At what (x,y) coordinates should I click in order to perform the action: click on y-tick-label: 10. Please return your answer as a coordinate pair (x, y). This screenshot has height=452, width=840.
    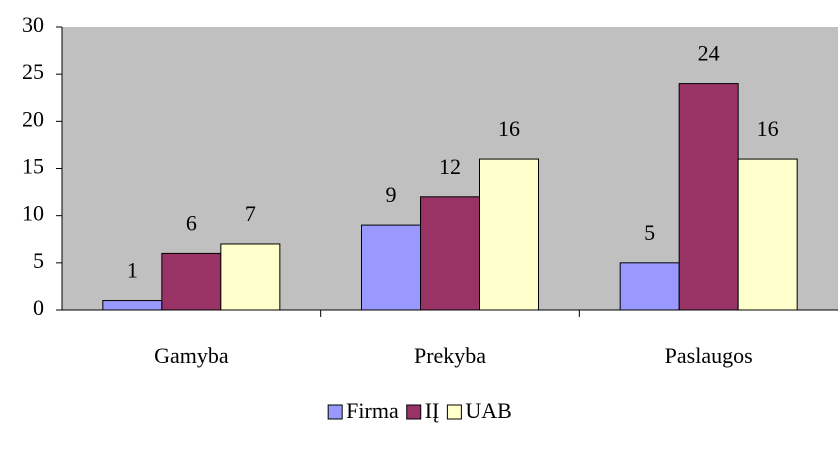
    Looking at the image, I should click on (33, 213).